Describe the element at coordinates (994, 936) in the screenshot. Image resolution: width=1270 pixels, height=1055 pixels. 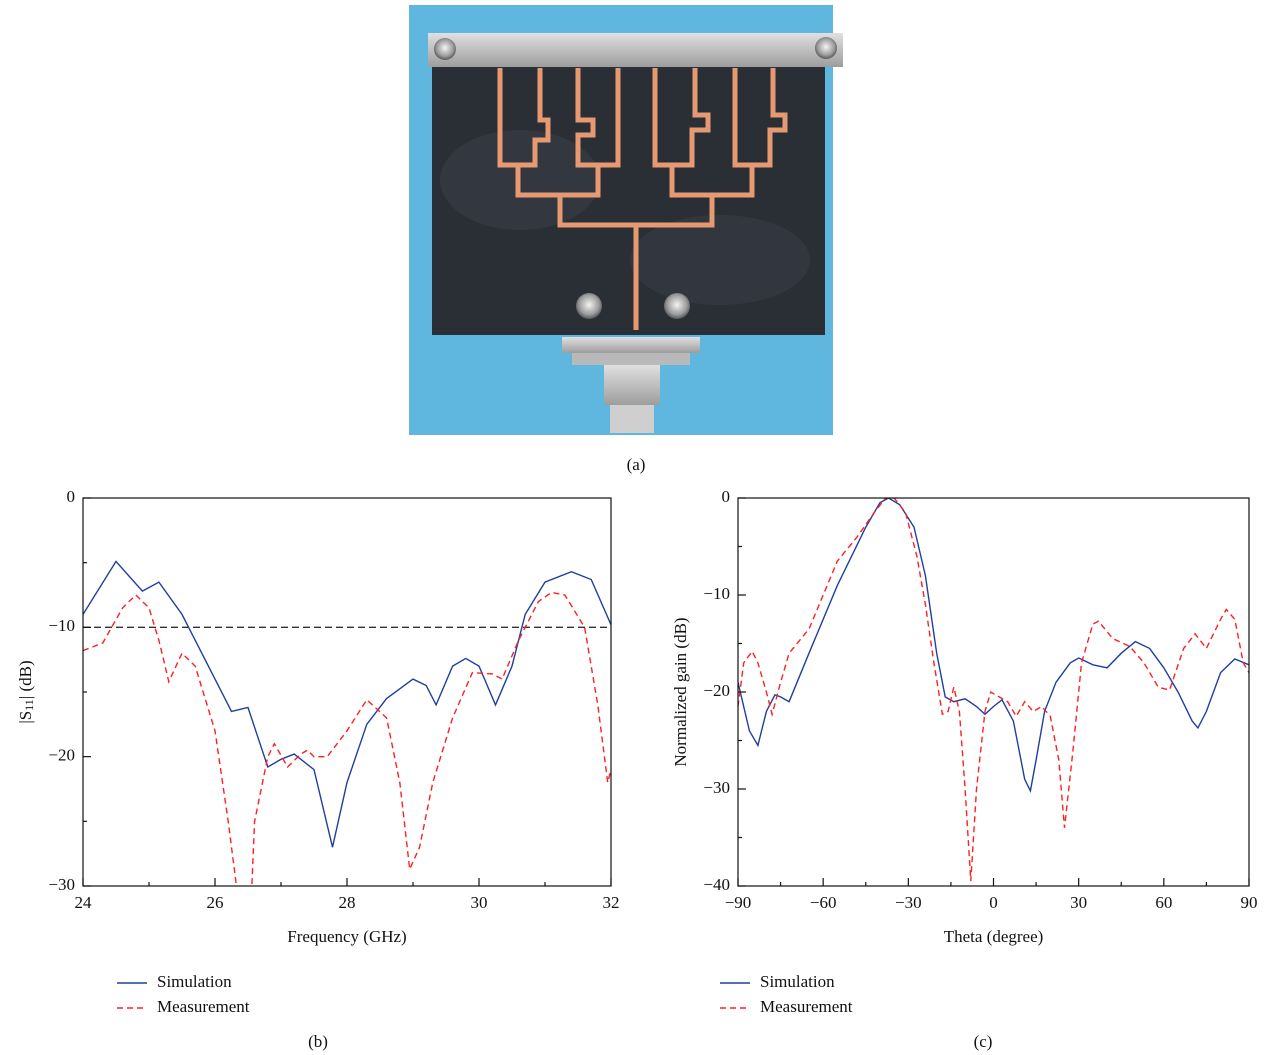
I see `x-axis-label: Theta (degree)` at that location.